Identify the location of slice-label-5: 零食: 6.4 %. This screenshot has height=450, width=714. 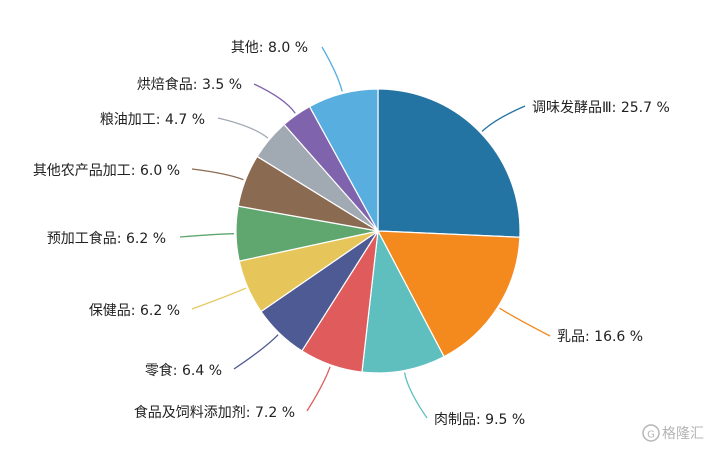
(183, 370).